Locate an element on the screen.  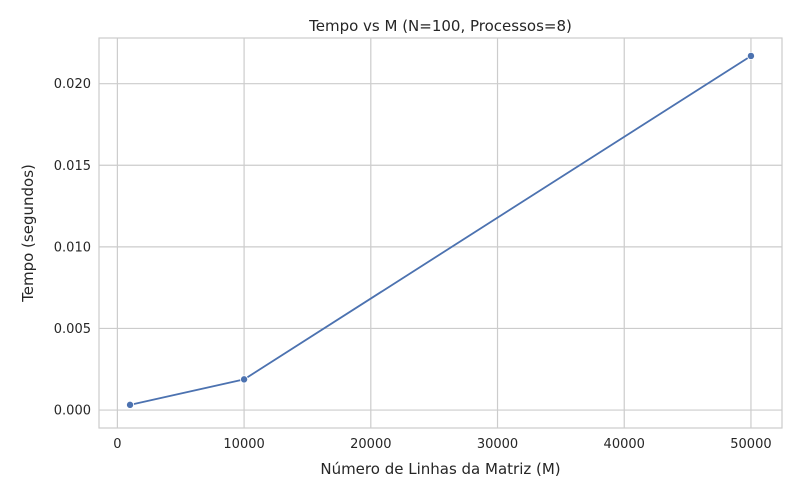
x-tick-labels: 0 10000 20000 30000 40000 50000 is located at coordinates (442, 444).